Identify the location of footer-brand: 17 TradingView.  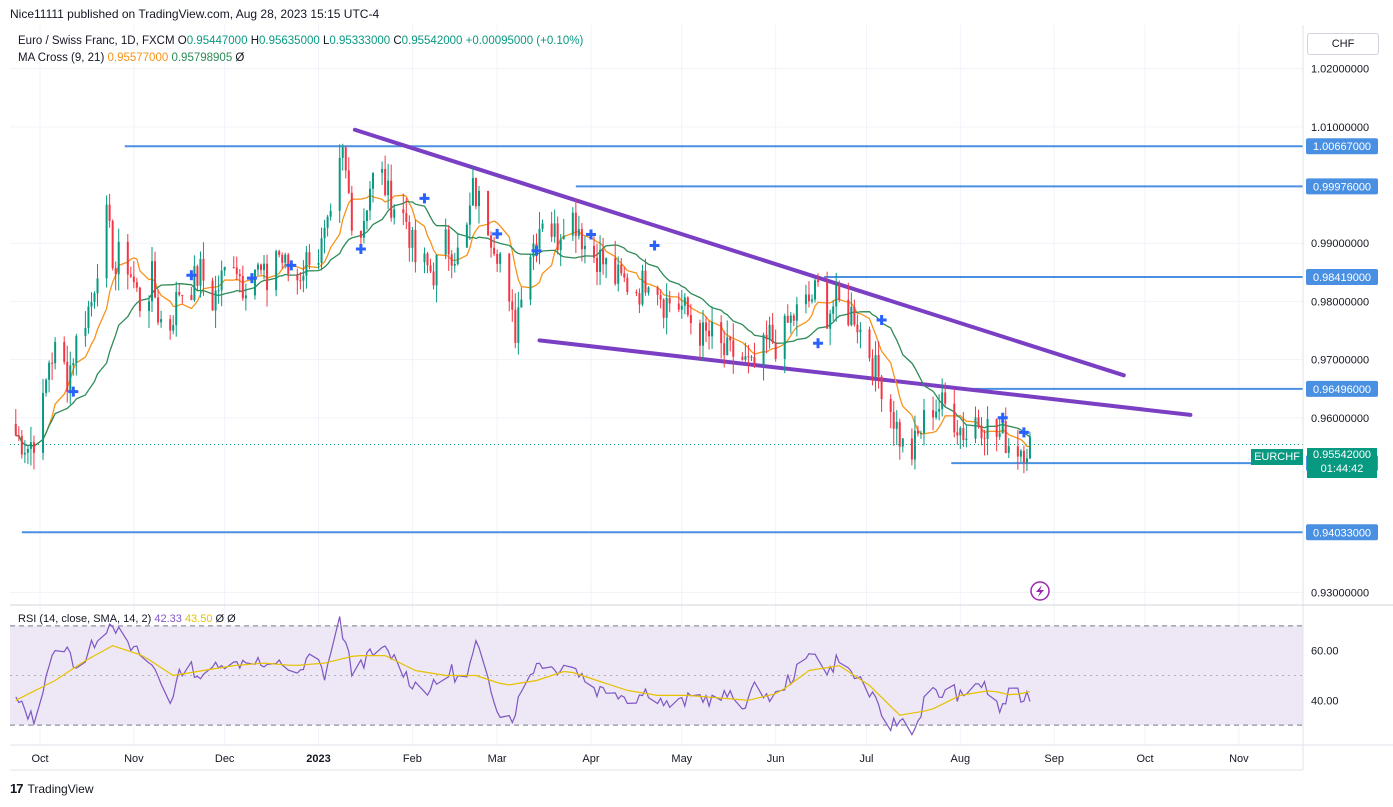
(52, 788).